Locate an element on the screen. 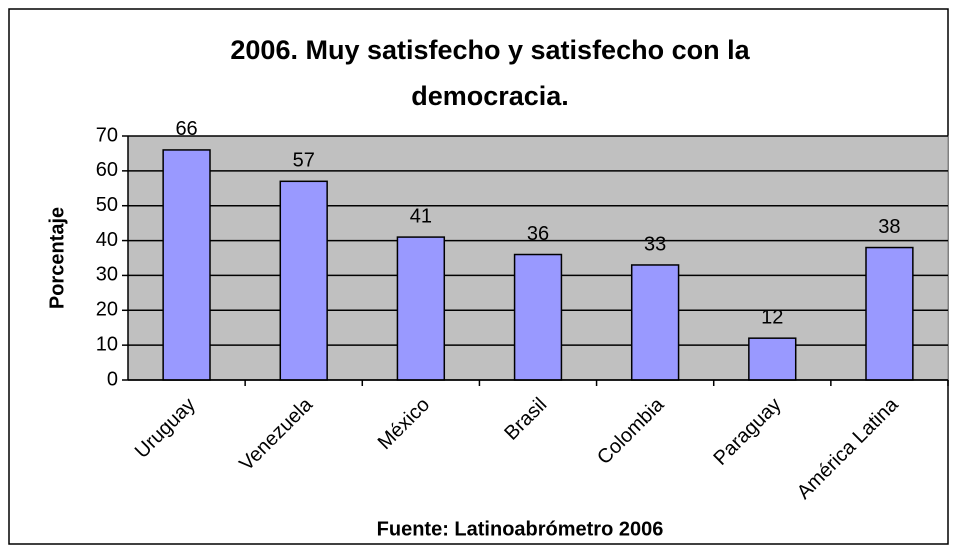 The image size is (957, 554). value-label: 12 is located at coordinates (772, 317).